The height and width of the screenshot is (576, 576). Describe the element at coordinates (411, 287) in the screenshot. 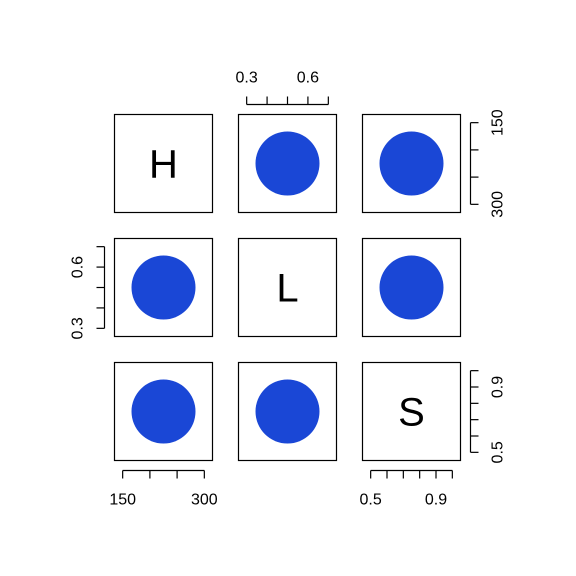

I see `data-point-l-vs-s` at that location.